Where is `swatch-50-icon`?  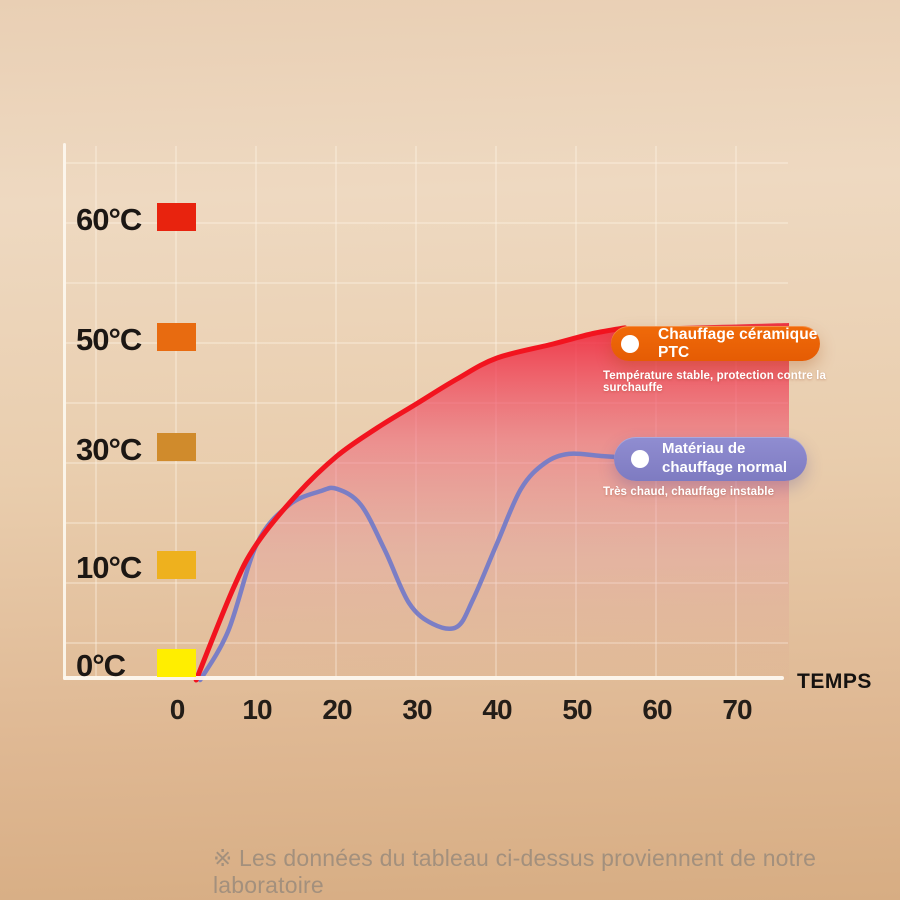
swatch-50-icon is located at coordinates (176, 337).